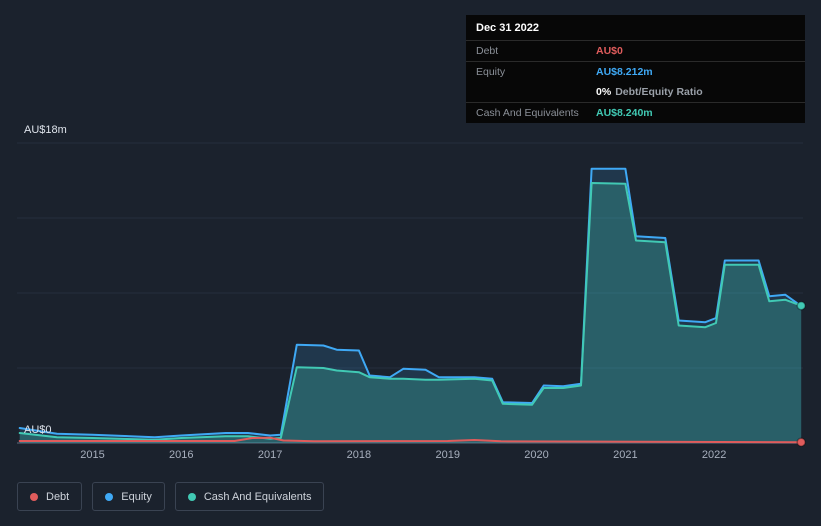 The image size is (821, 526). I want to click on legend-equity-label: Equity, so click(136, 496).